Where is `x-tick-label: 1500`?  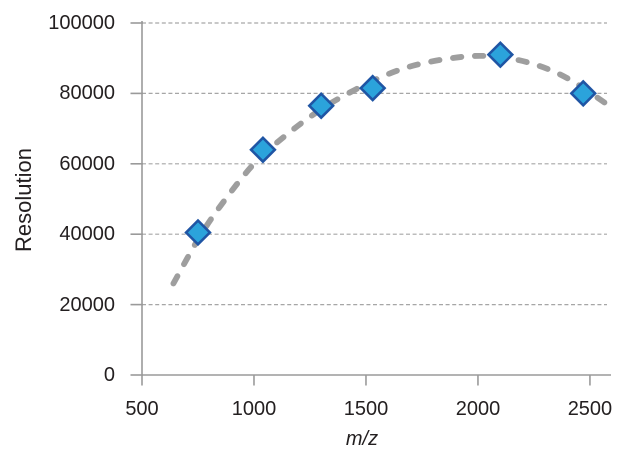 x-tick-label: 1500 is located at coordinates (366, 409).